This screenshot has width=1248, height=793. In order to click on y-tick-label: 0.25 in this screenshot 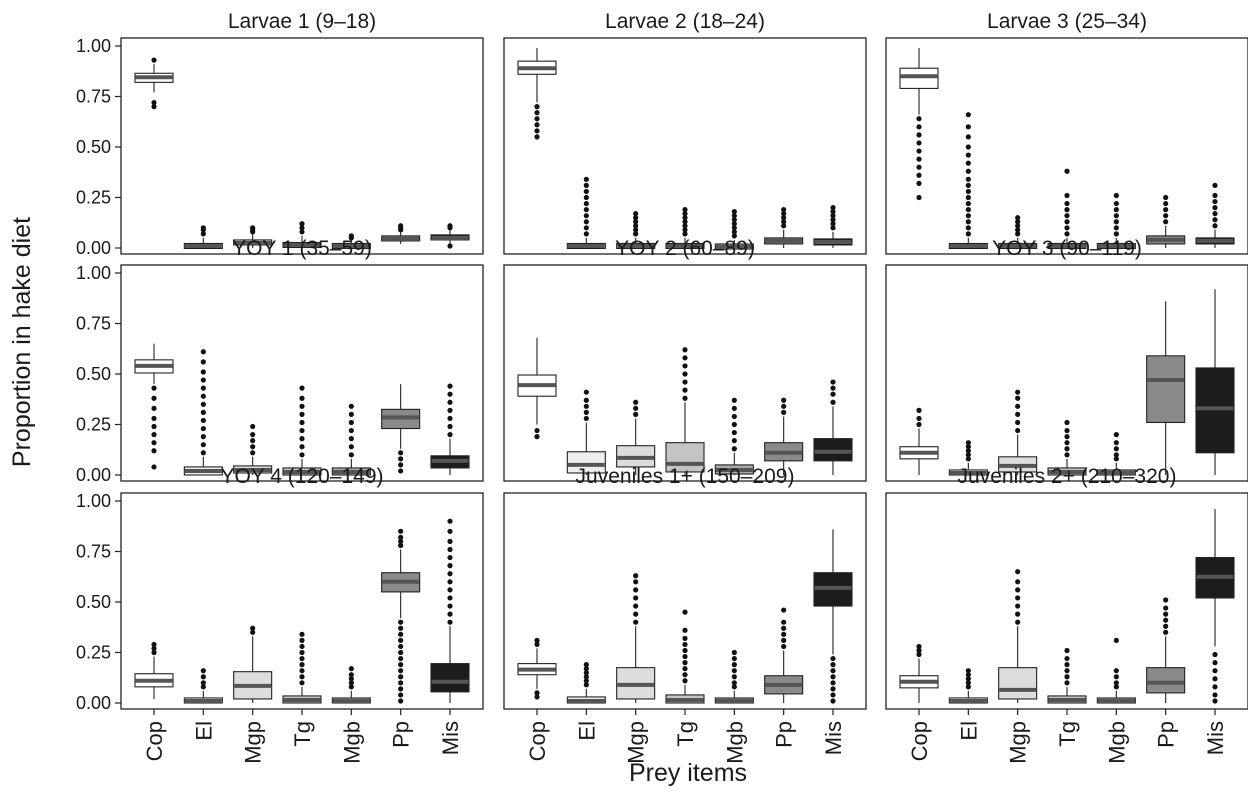, I will do `click(93, 198)`.